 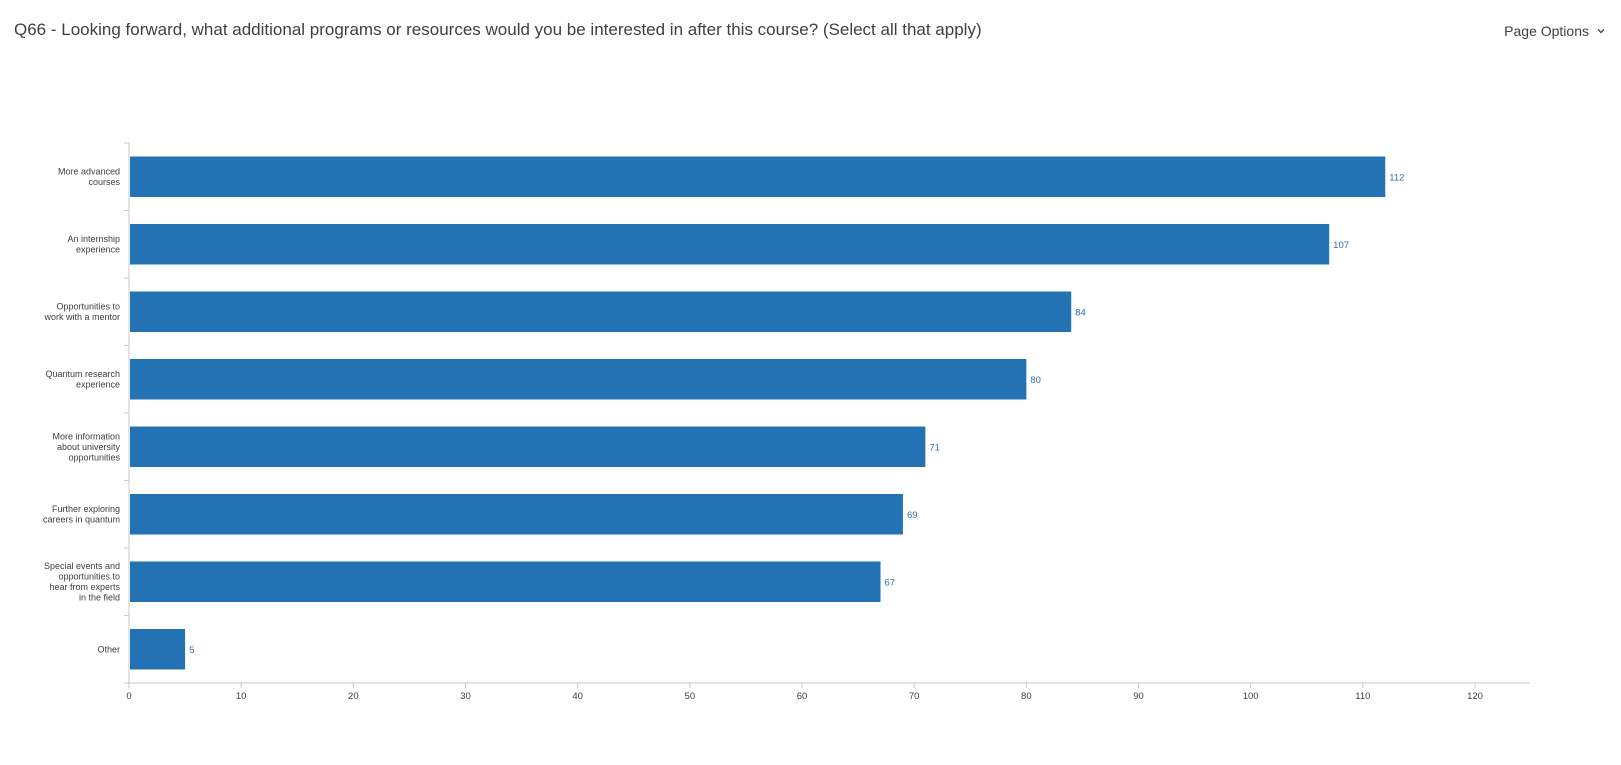 What do you see at coordinates (1026, 696) in the screenshot?
I see `x-tick-label: 80` at bounding box center [1026, 696].